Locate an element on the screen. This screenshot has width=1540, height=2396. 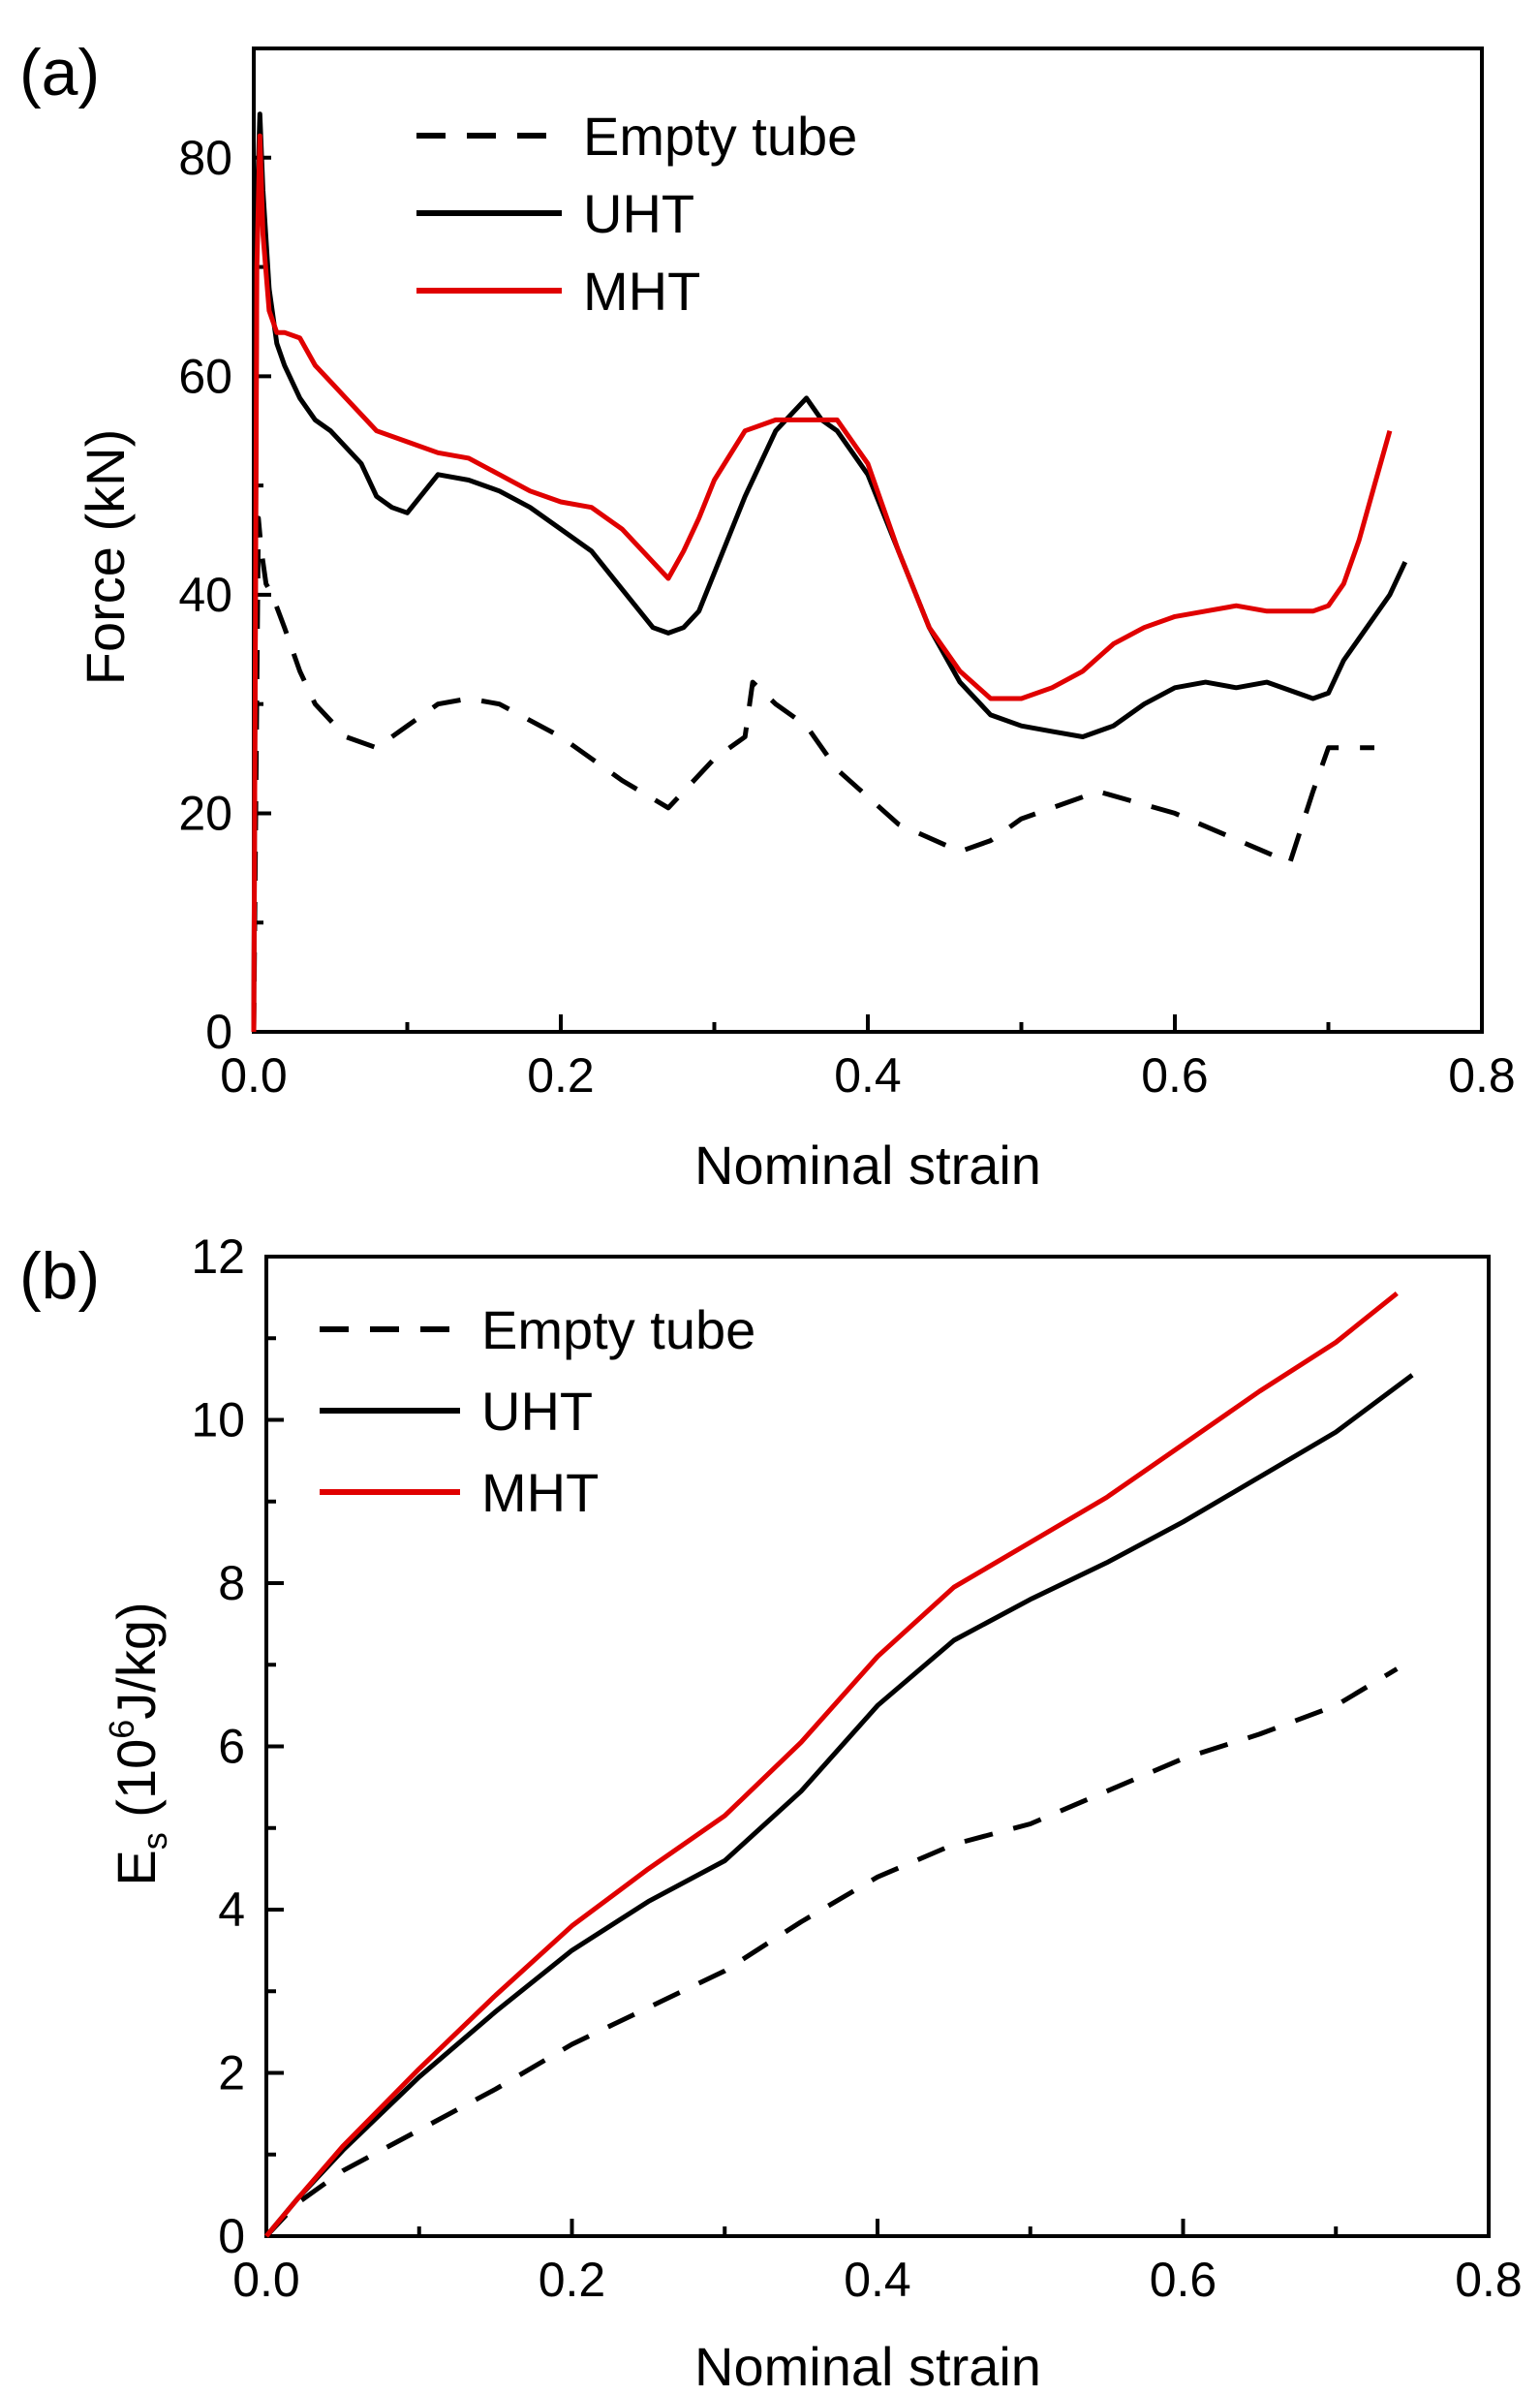
y-tick-label: 4 is located at coordinates (231, 1910).